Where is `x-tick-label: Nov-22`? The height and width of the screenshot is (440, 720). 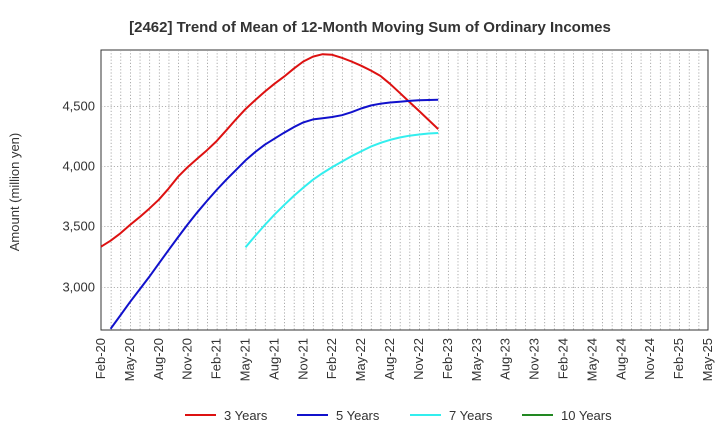
x-tick-label: Nov-22 is located at coordinates (418, 359).